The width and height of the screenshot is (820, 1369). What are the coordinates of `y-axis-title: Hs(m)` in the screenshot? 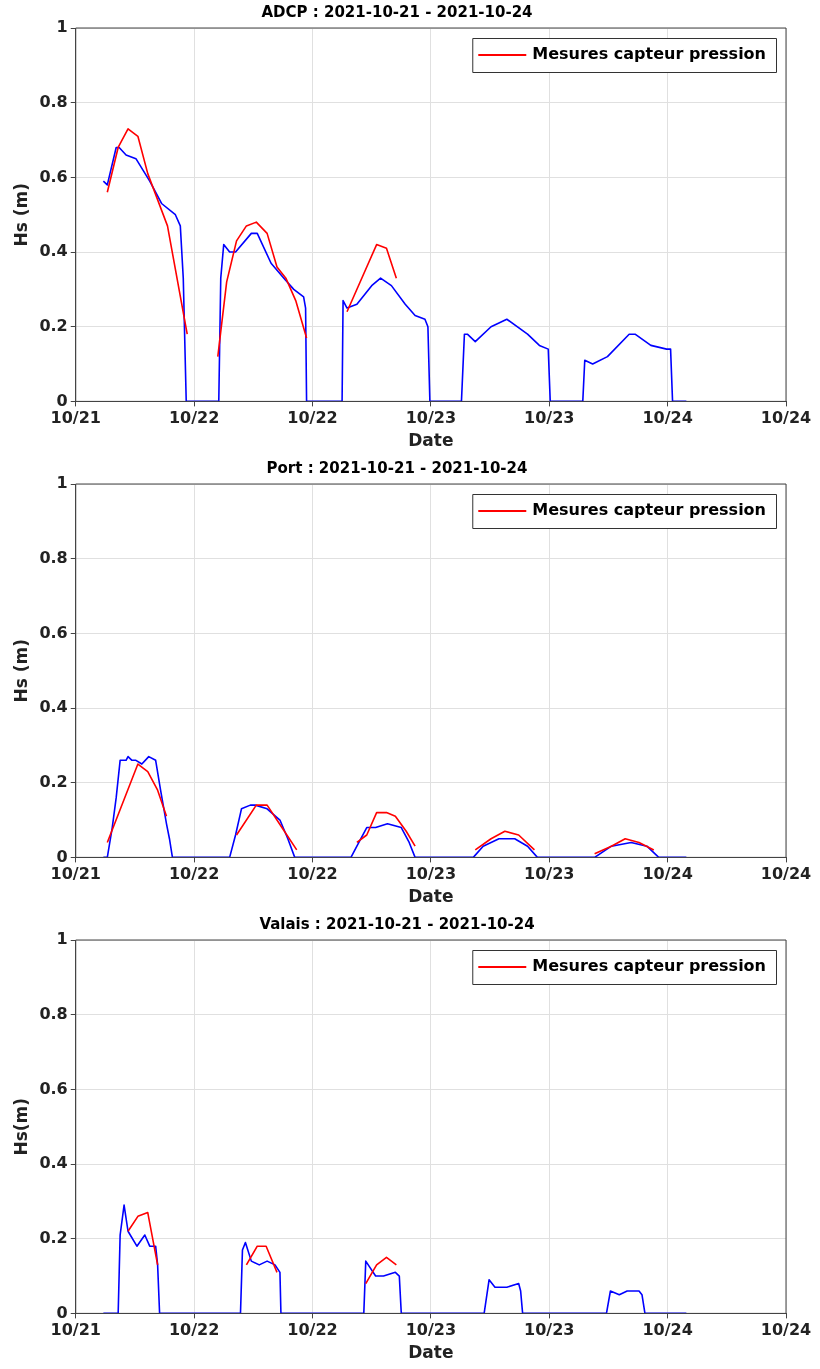 It's located at (20, 1126).